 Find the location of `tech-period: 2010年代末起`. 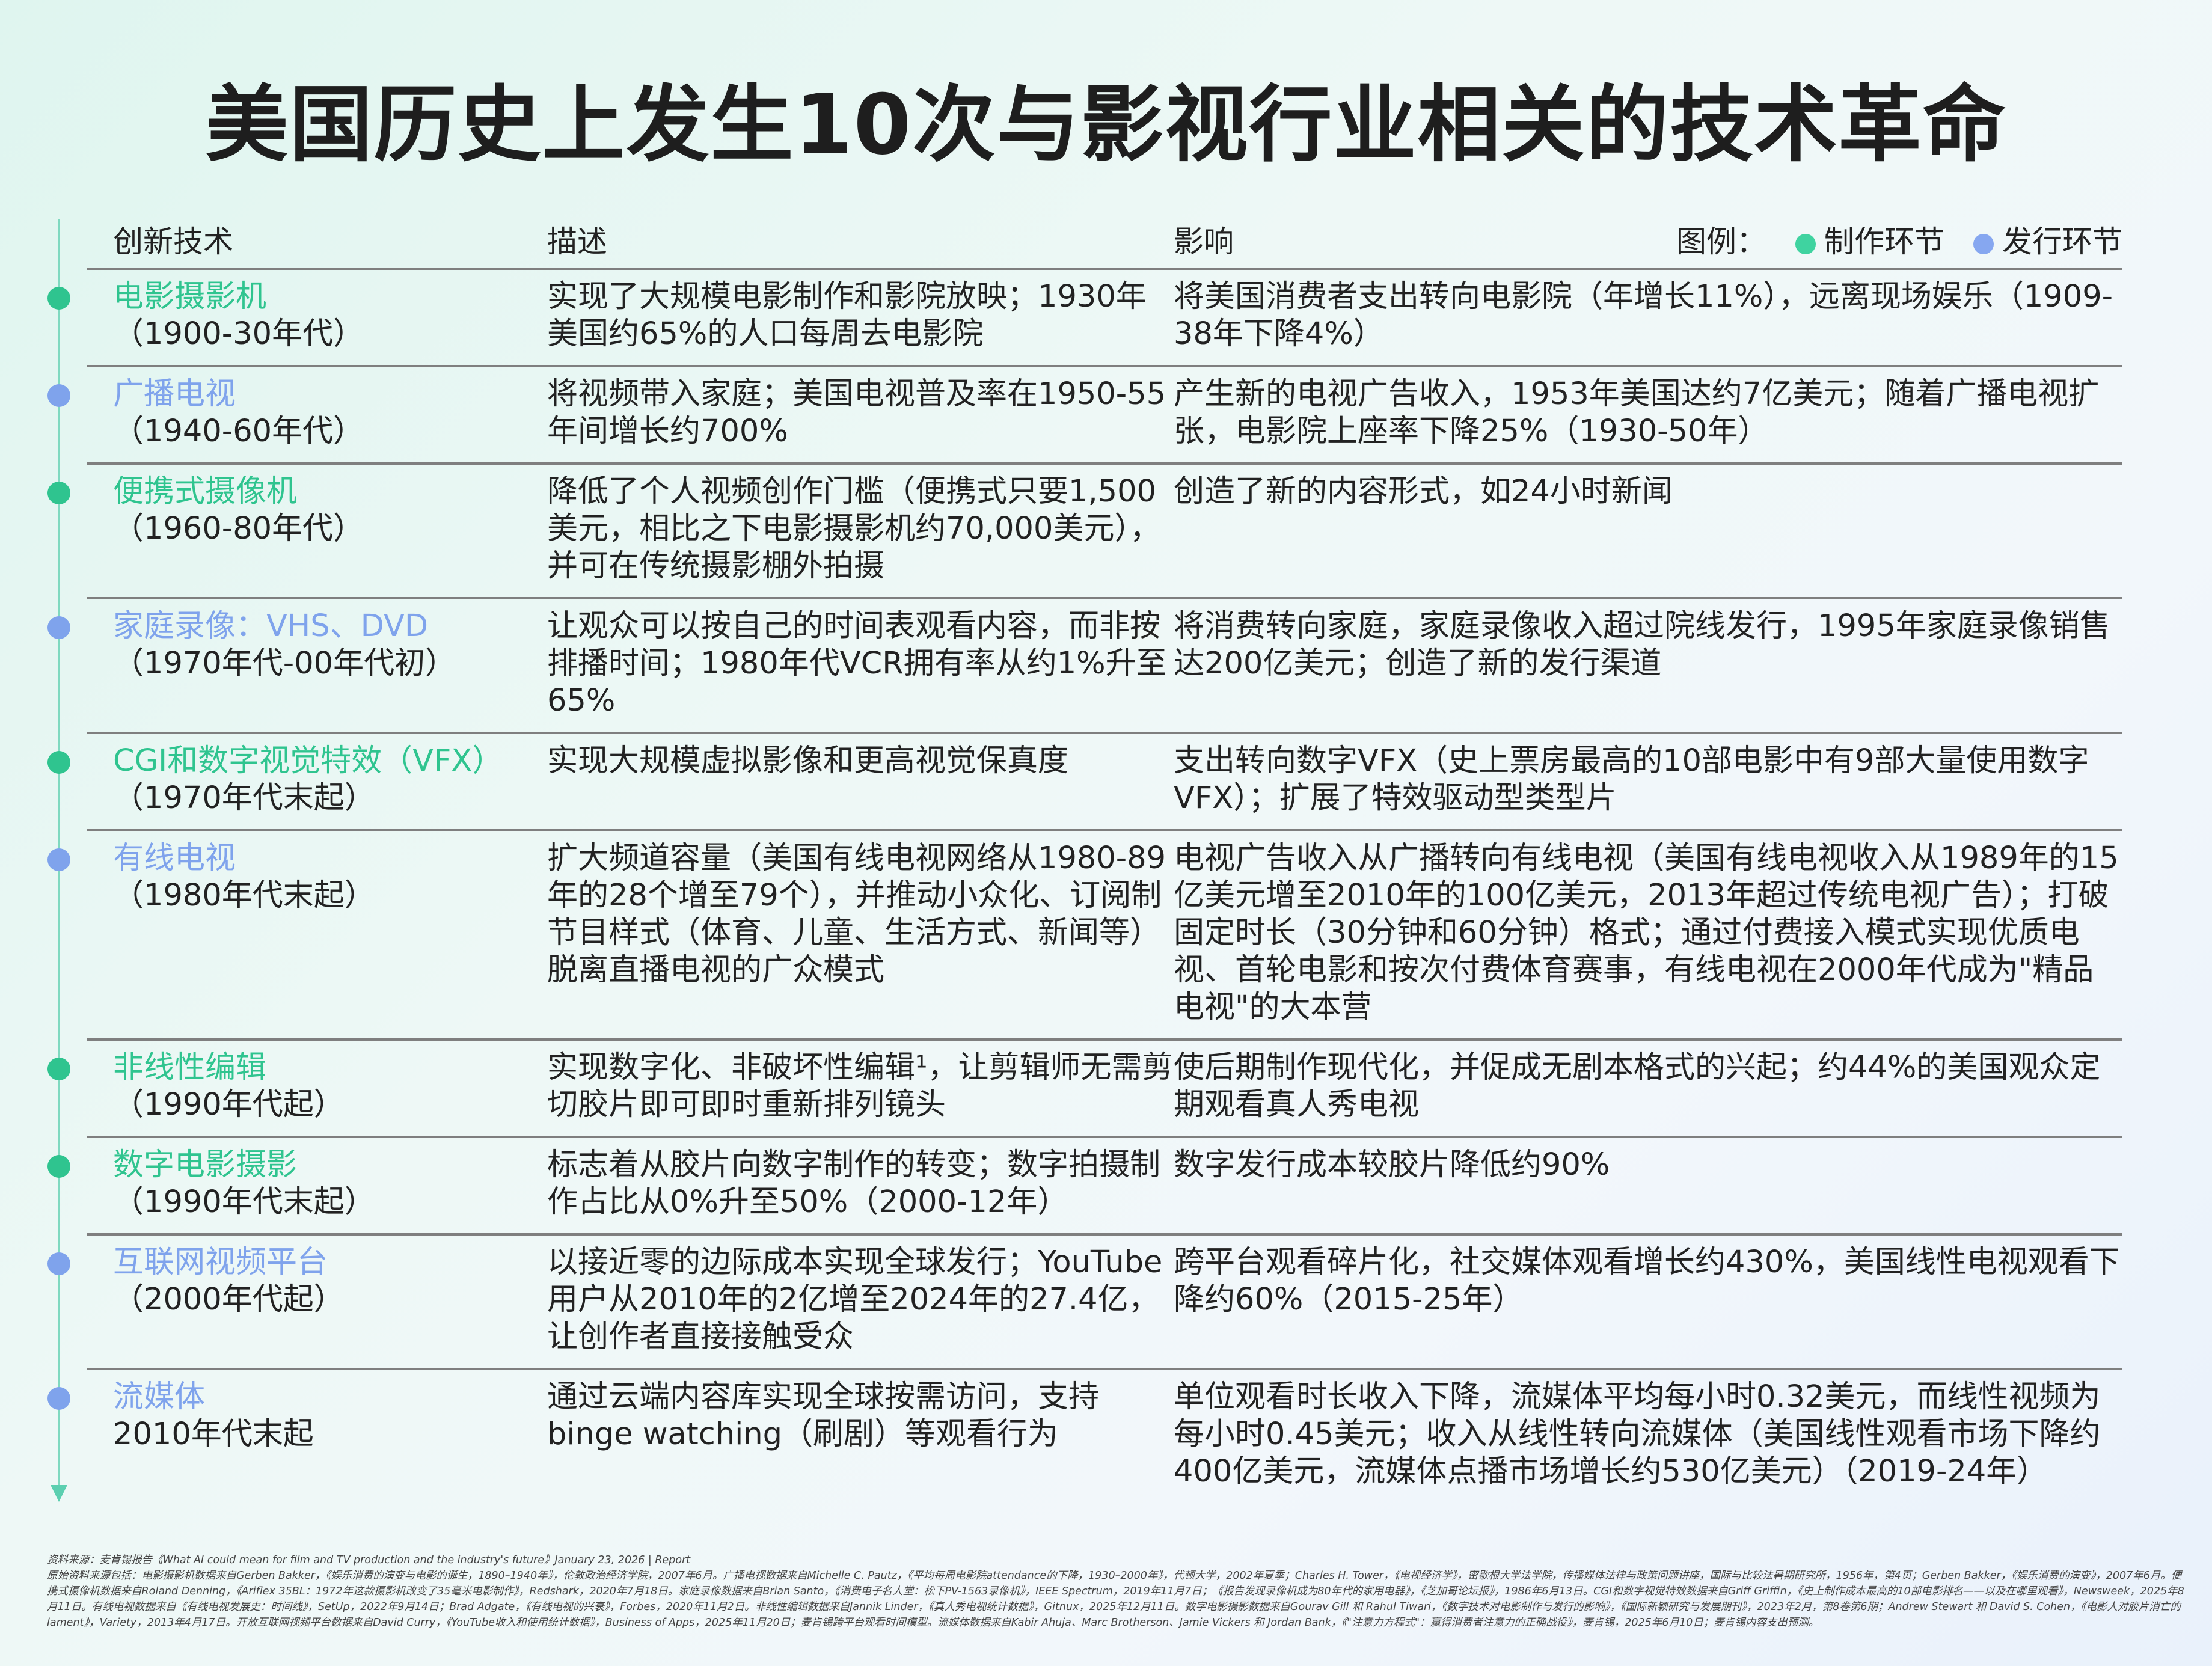

tech-period: 2010年代末起 is located at coordinates (214, 1434).